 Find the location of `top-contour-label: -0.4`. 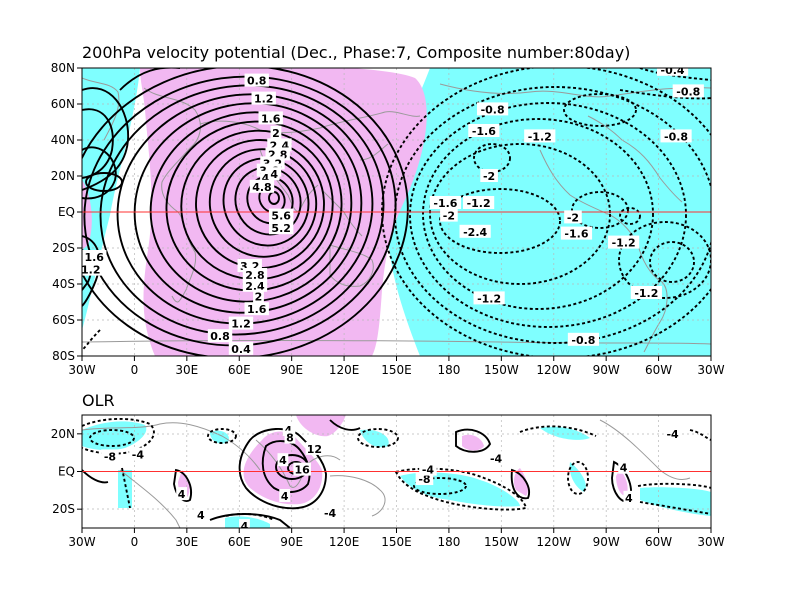

top-contour-label: -0.4 is located at coordinates (673, 70).